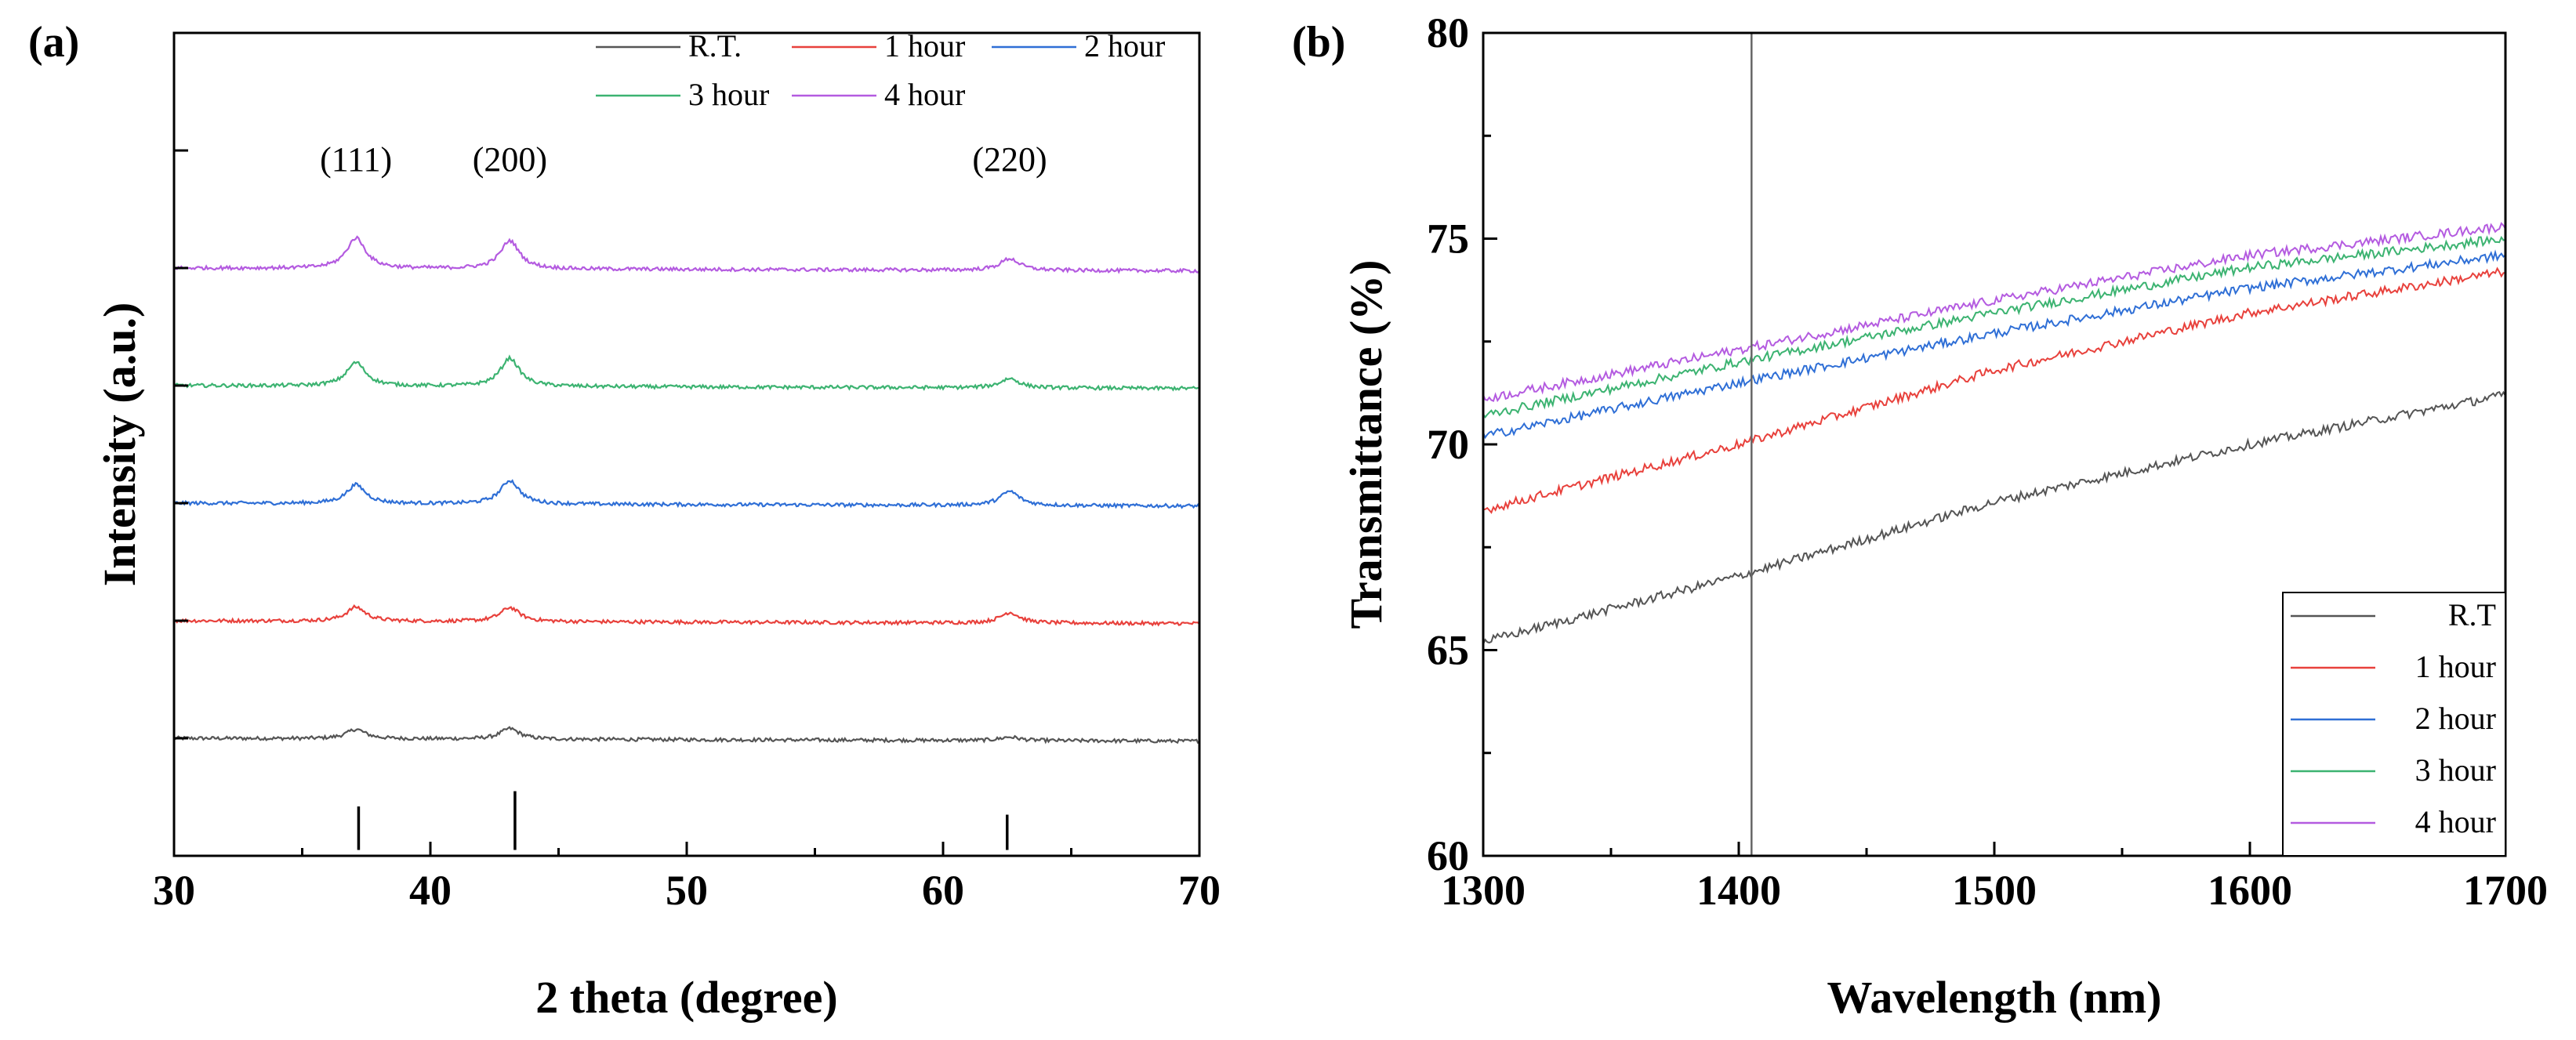 Image resolution: width=2576 pixels, height=1040 pixels. What do you see at coordinates (683, 820) in the screenshot?
I see `panel-a-reference-lines` at bounding box center [683, 820].